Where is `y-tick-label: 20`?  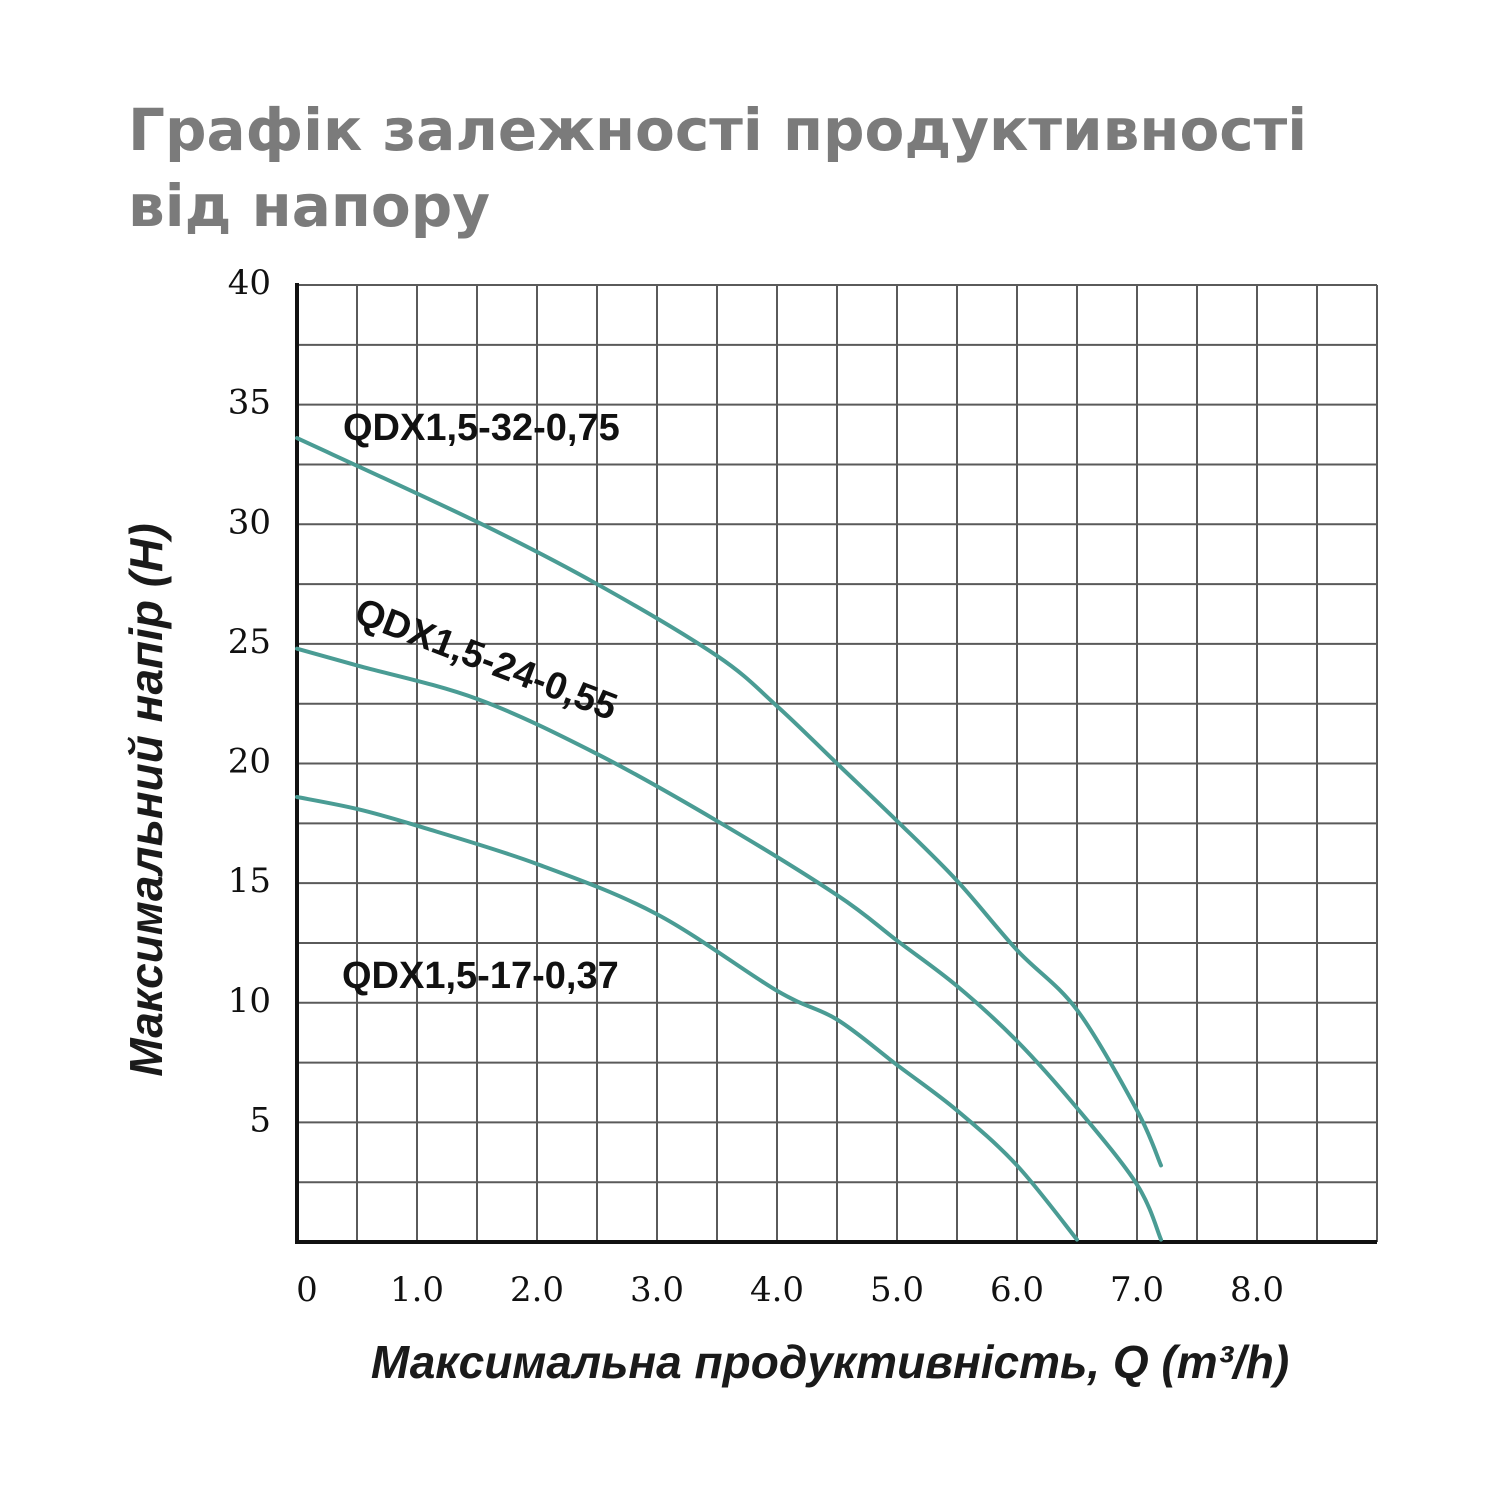
y-tick-label: 20 is located at coordinates (249, 762).